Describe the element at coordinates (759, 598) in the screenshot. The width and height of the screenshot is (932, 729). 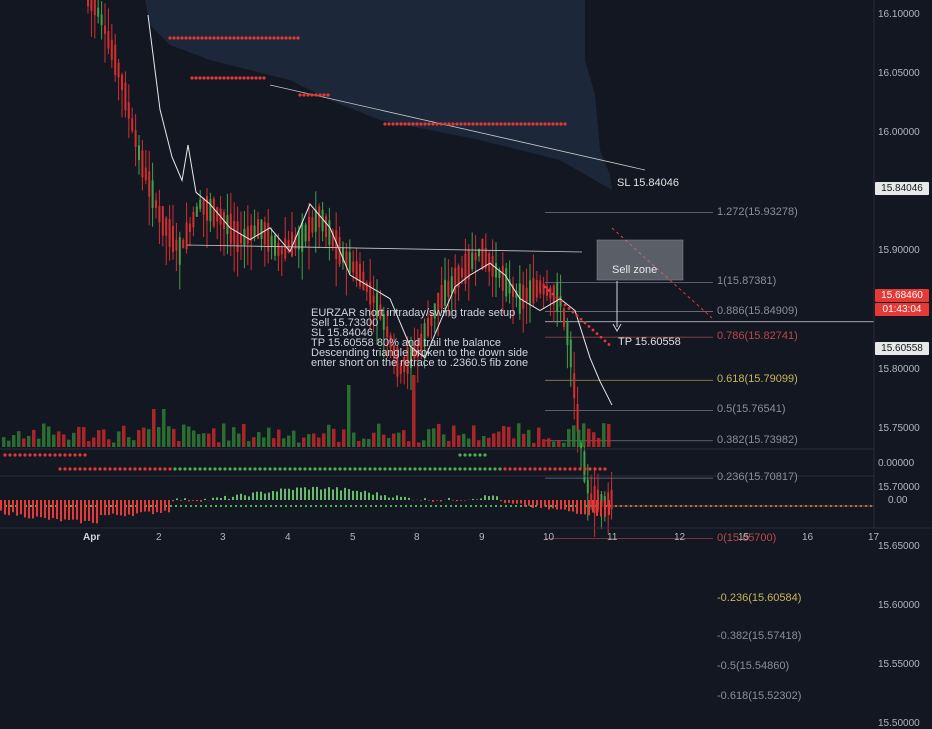
I see `fib-level-label: -0.236(15.60584)` at that location.